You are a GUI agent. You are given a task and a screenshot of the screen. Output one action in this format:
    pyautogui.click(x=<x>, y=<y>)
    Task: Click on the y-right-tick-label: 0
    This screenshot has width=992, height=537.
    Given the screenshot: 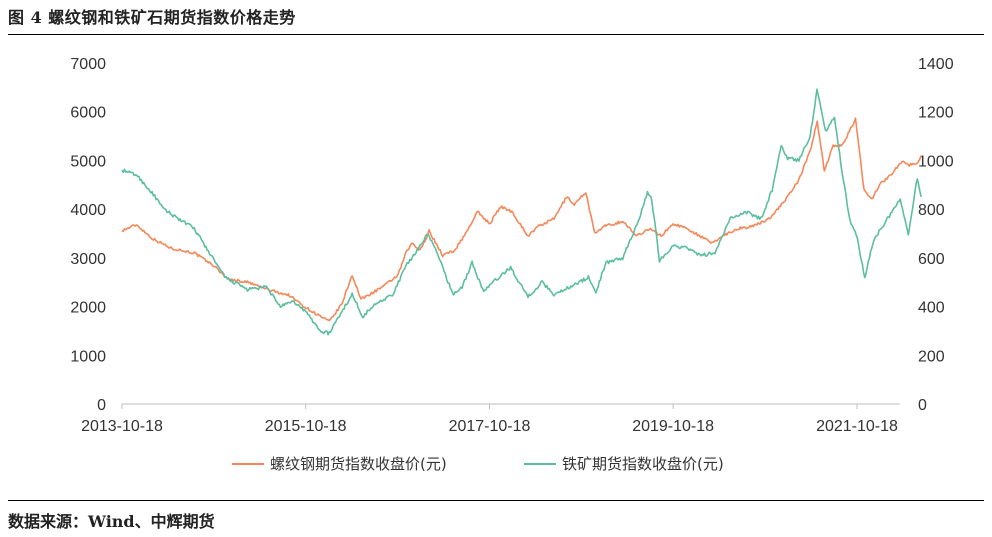 What is the action you would take?
    pyautogui.click(x=922, y=405)
    